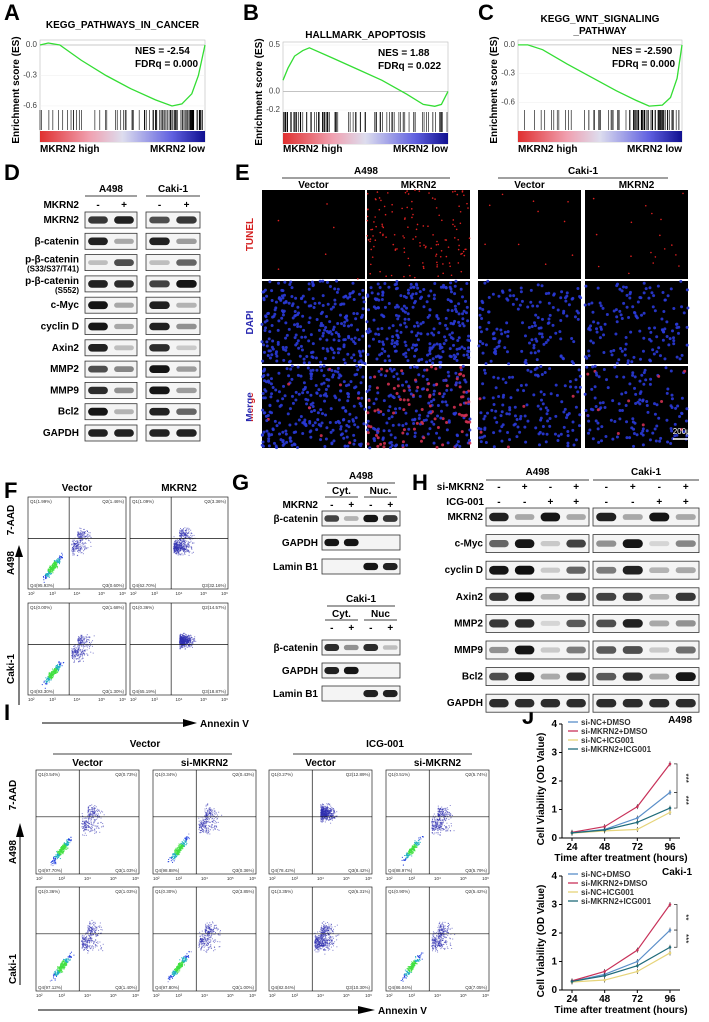  I want to click on panel-label-C: C, so click(486, 12).